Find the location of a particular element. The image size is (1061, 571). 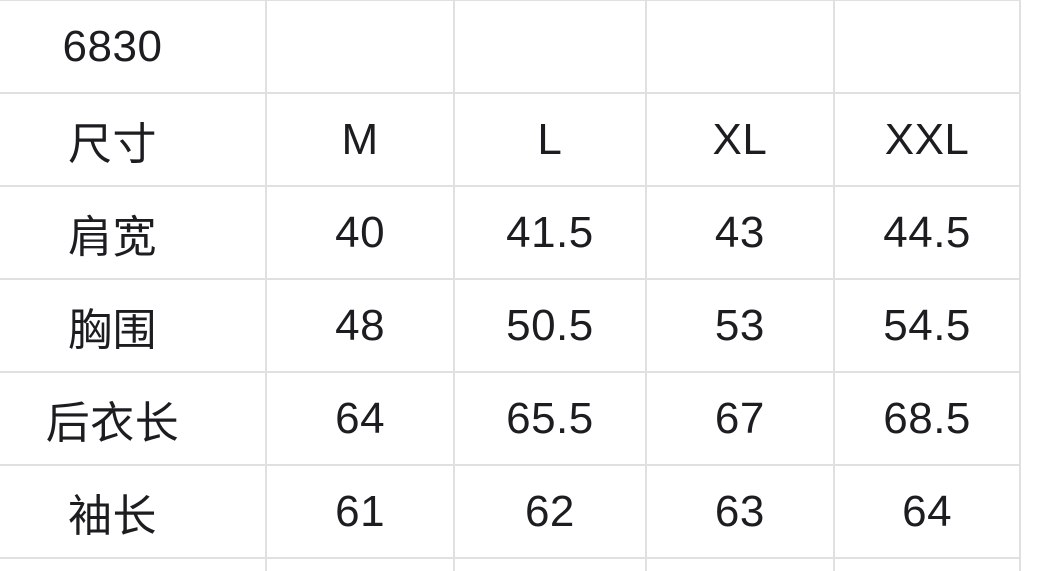

column-header-m: M is located at coordinates (360, 139).